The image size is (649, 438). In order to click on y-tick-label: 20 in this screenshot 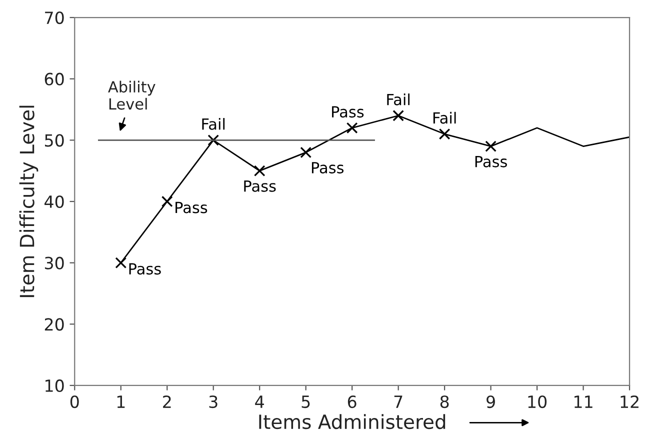, I will do `click(54, 324)`.